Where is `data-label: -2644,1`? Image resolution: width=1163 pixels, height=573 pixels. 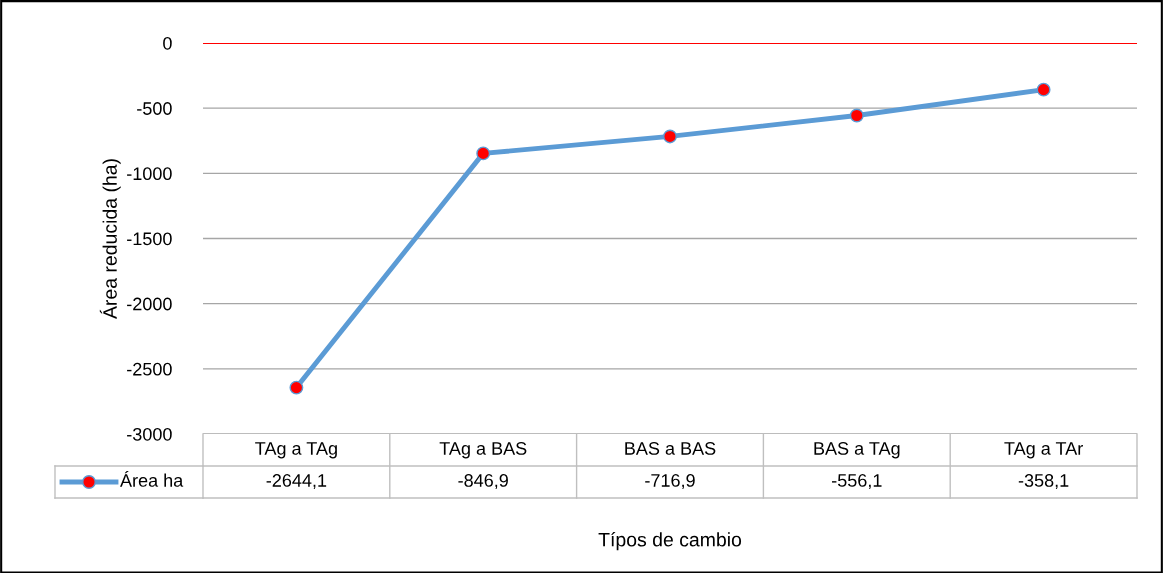
data-label: -2644,1 is located at coordinates (296, 481).